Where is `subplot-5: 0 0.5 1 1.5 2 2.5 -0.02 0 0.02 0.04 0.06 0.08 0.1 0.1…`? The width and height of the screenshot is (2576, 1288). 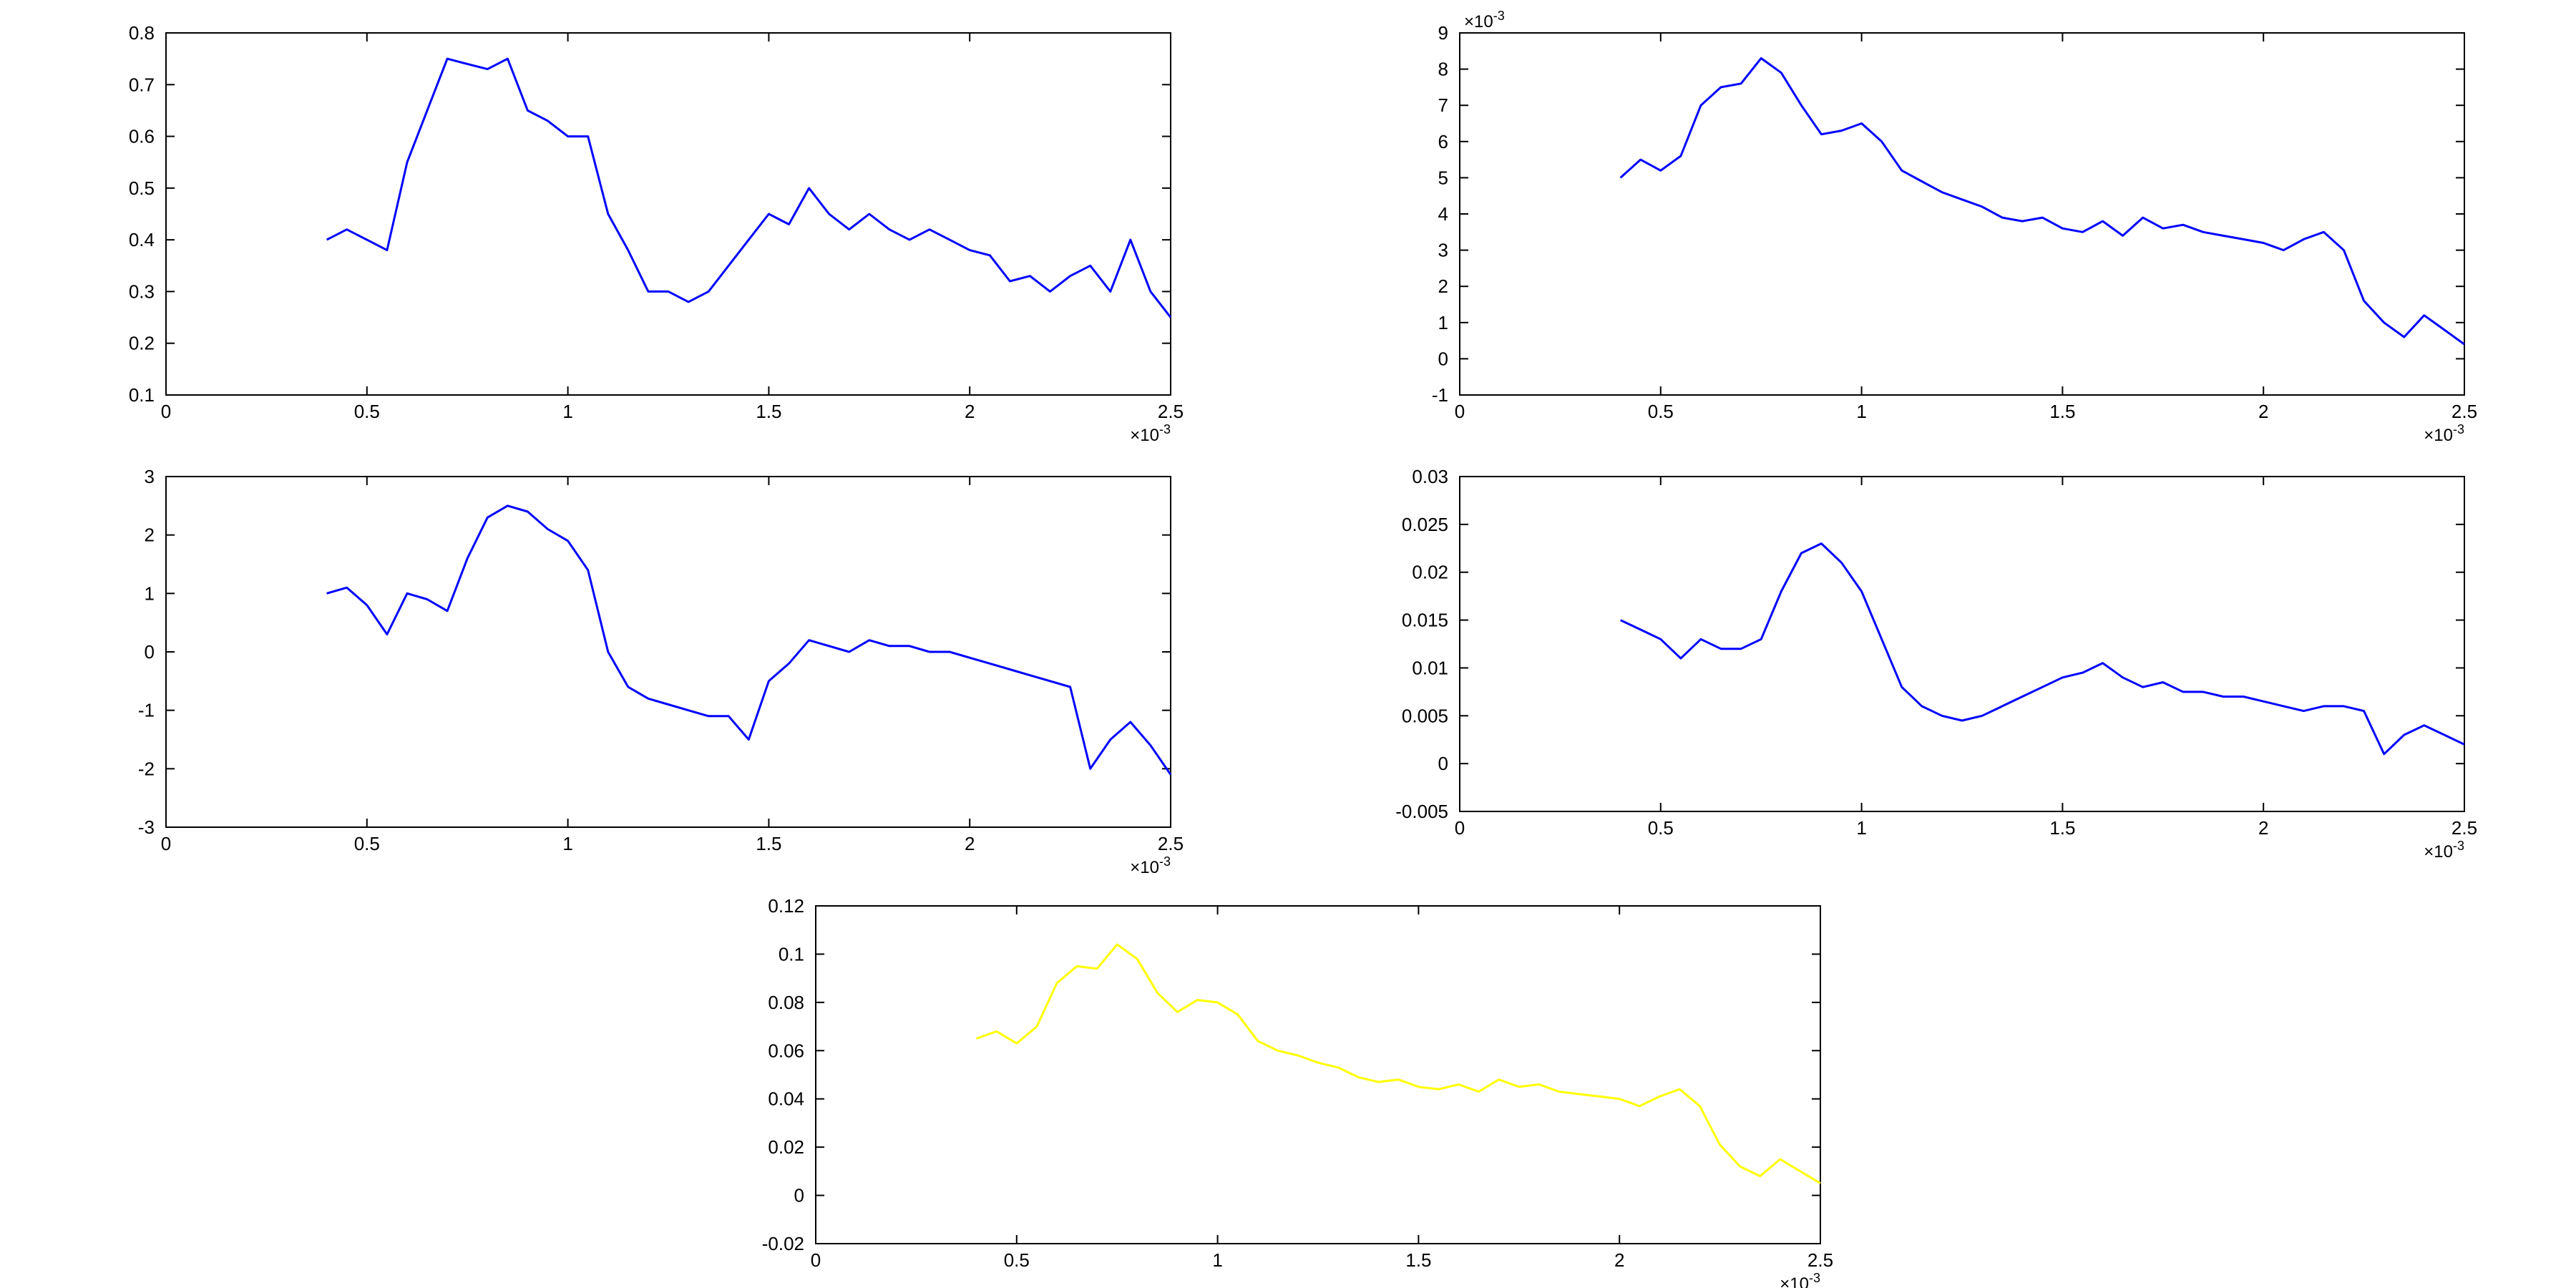 subplot-5: 0 0.5 1 1.5 2 2.5 -0.02 0 0.02 0.04 0.06 0.08 0.1 0.1… is located at coordinates (1297, 1091).